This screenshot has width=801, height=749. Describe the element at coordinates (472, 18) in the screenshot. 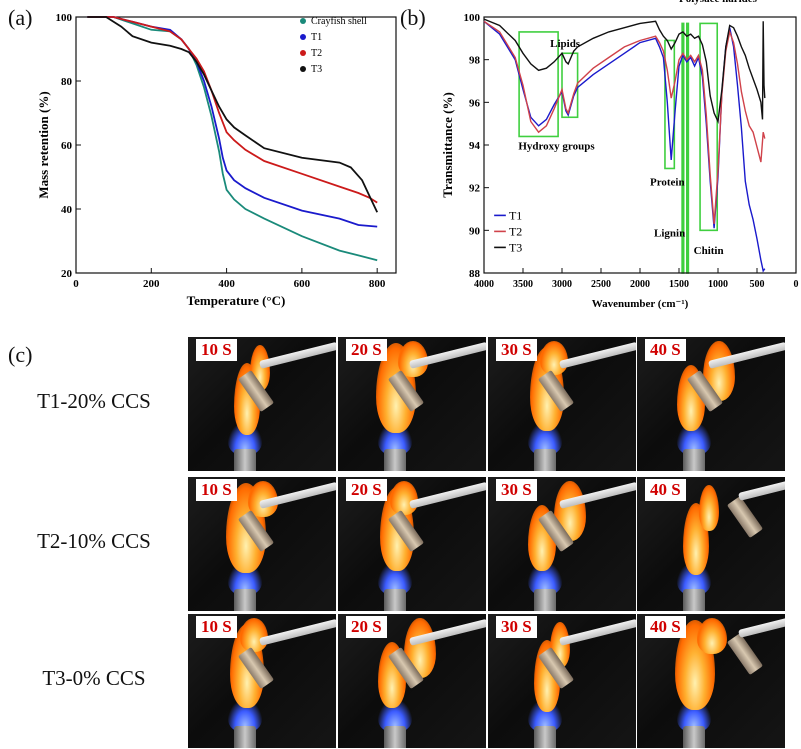

I see `ftir-ytick-label: 100` at that location.